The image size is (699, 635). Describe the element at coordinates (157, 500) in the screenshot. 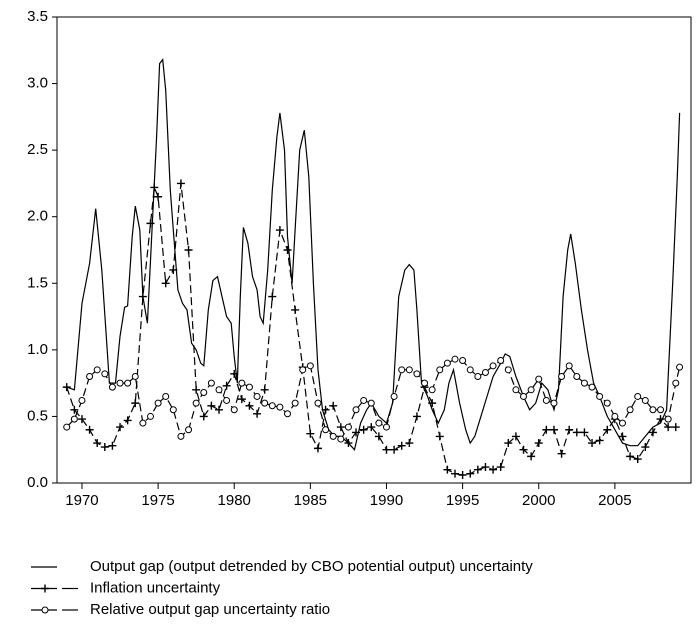

I see `x-tick-label: 1975` at that location.